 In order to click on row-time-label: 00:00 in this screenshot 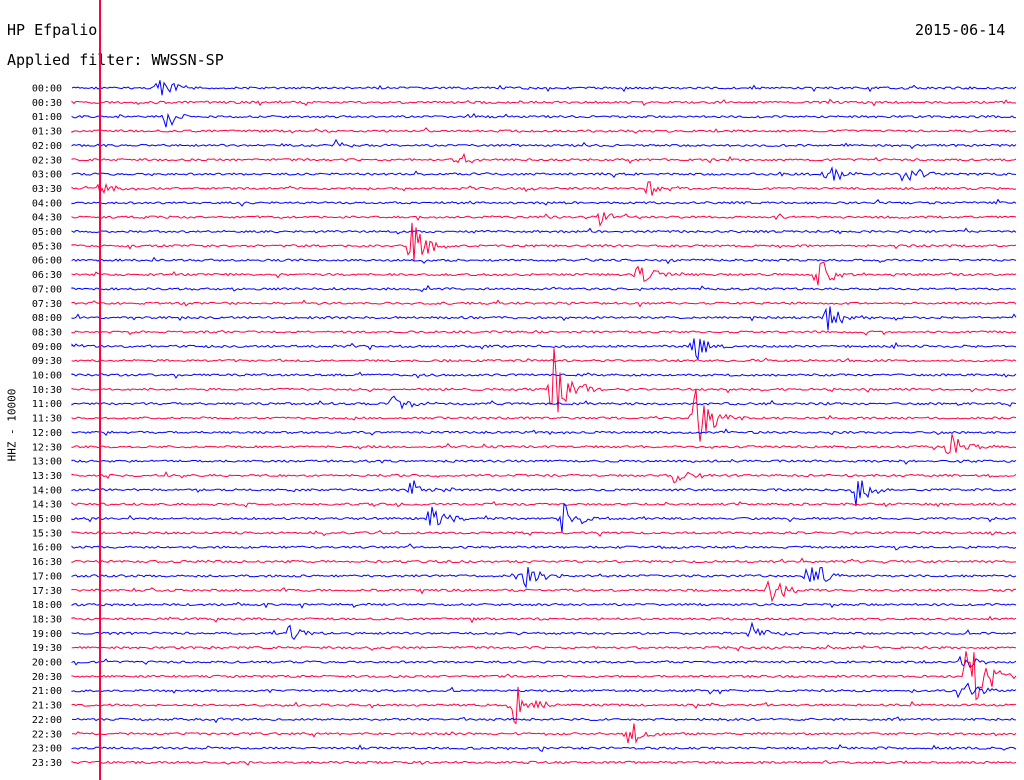, I will do `click(47, 89)`.